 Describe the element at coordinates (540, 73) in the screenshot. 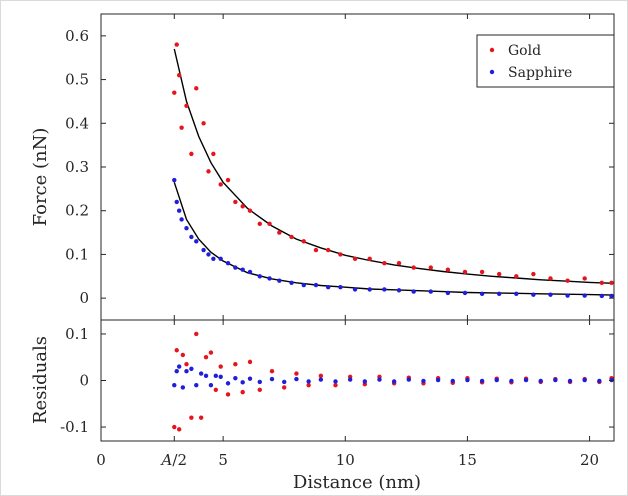

I see `legend-label-sapphire: Sapphire` at that location.